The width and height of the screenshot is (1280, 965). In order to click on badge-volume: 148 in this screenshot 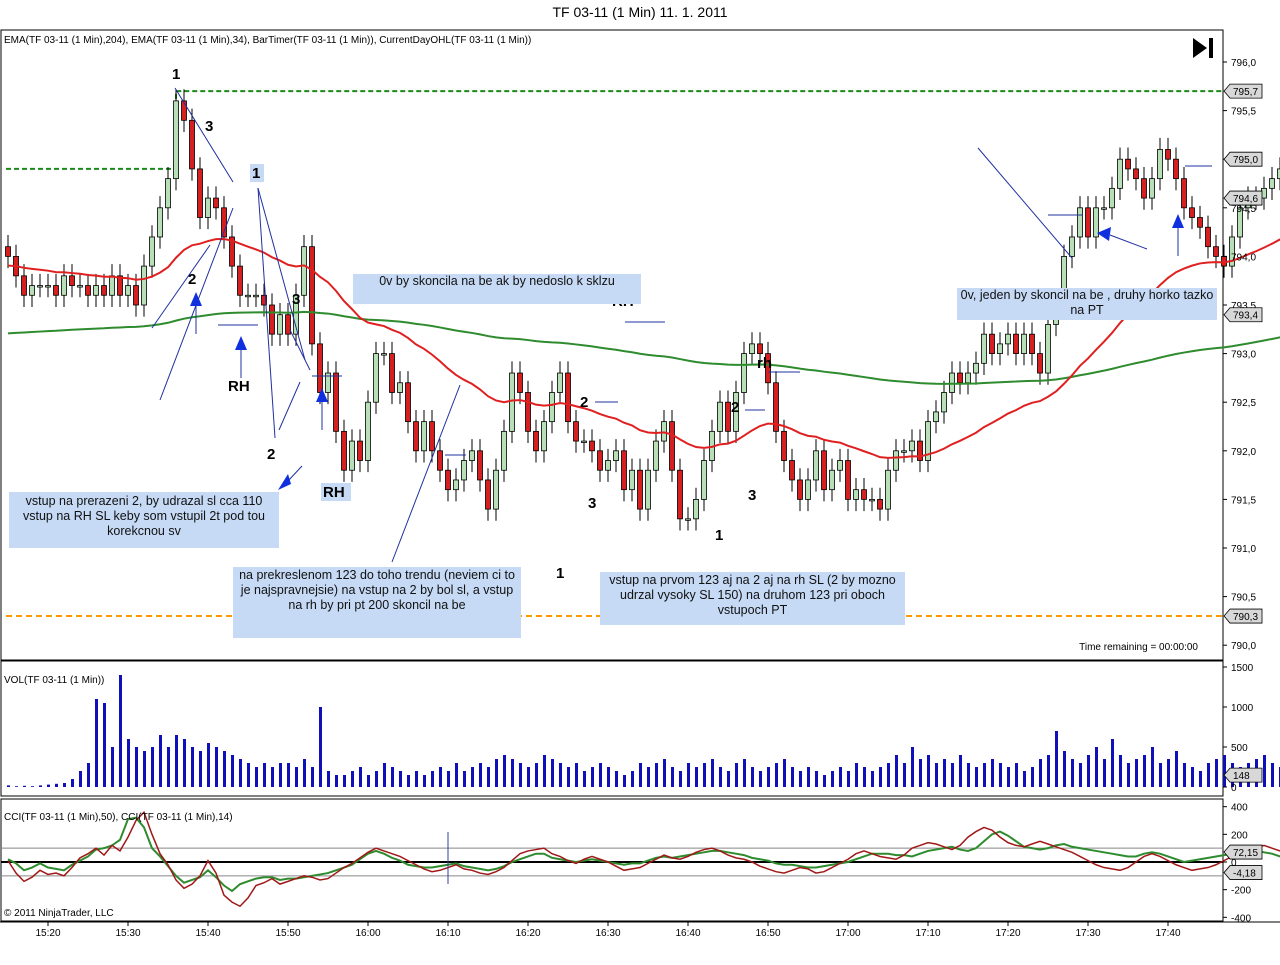, I will do `click(1241, 776)`.